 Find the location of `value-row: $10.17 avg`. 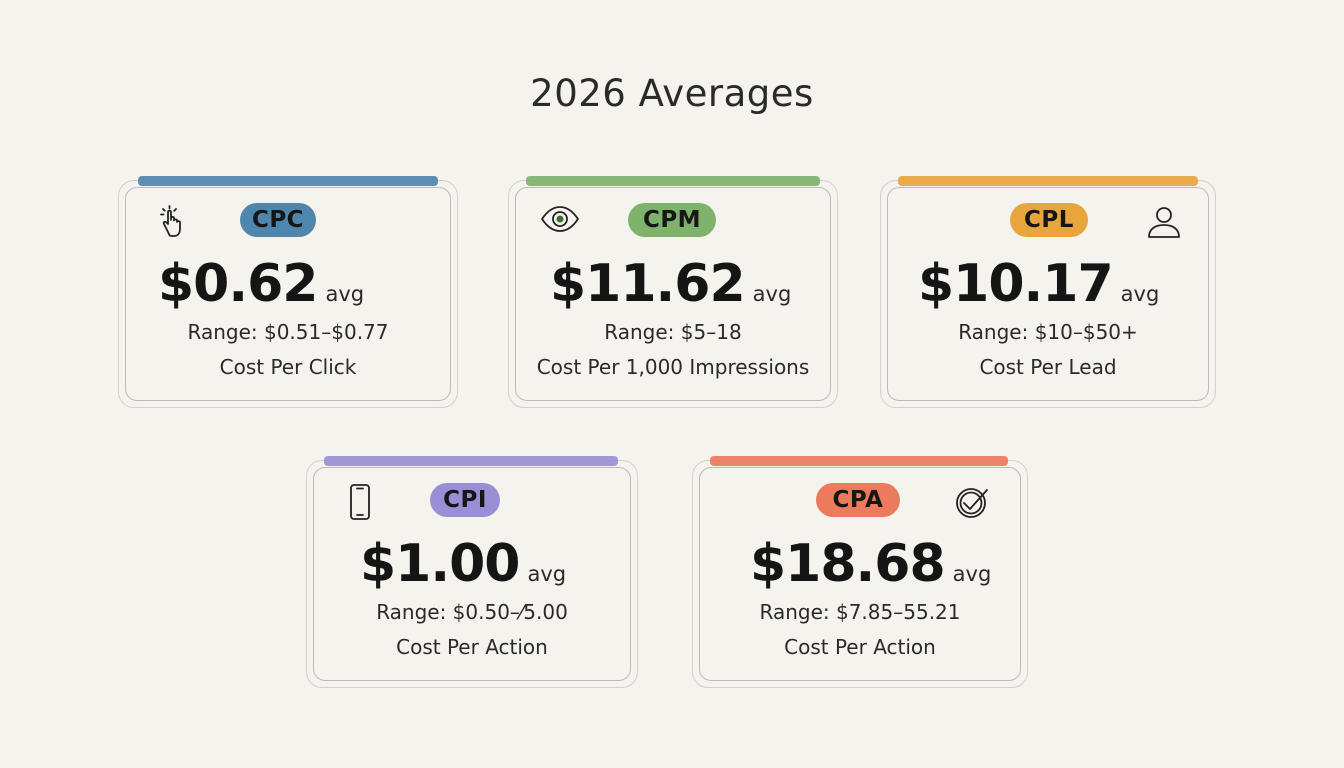

value-row: $10.17 avg is located at coordinates (1038, 284).